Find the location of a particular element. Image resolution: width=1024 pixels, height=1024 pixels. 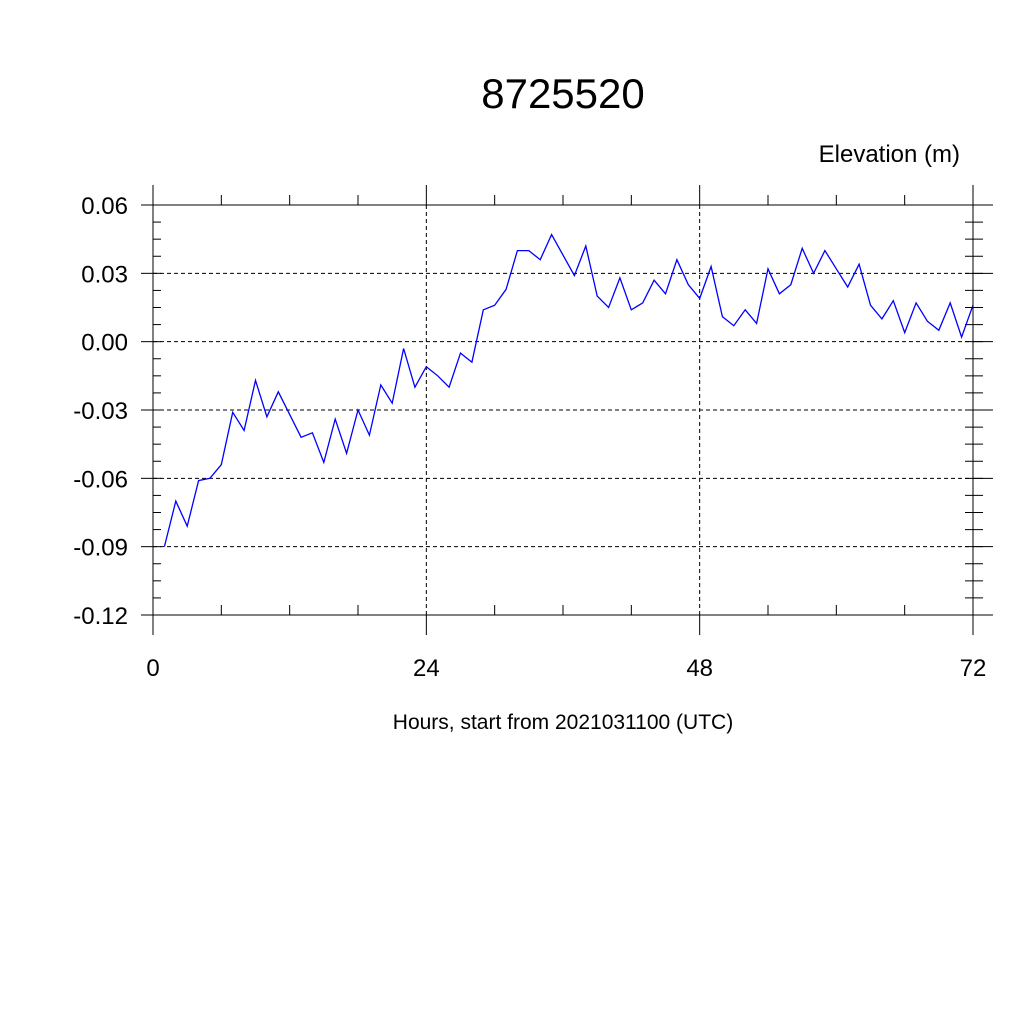

y-tick-label: 0.03 is located at coordinates (104, 274).